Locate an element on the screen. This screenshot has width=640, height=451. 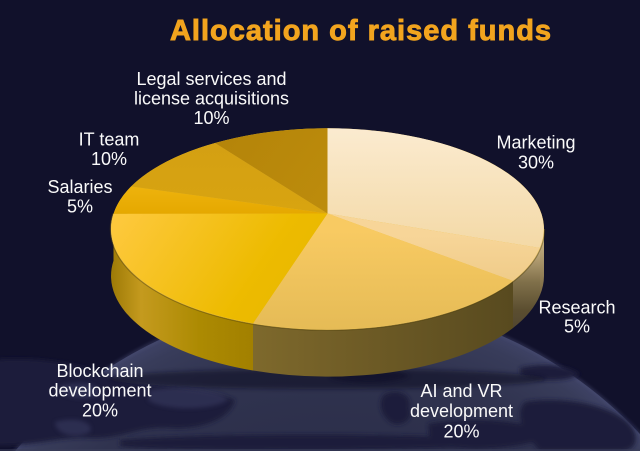
svg-text: license acquisitions is located at coordinates (211, 99).